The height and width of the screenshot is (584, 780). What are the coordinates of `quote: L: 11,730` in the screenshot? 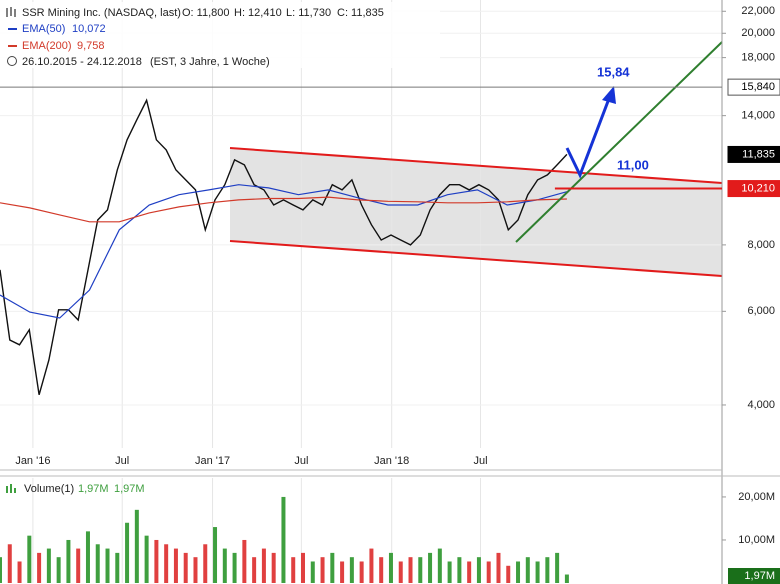 It's located at (308, 13).